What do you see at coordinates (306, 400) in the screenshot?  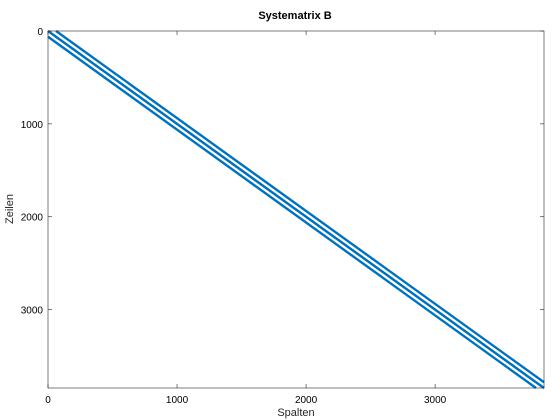 I see `x-tick-label: 2000` at bounding box center [306, 400].